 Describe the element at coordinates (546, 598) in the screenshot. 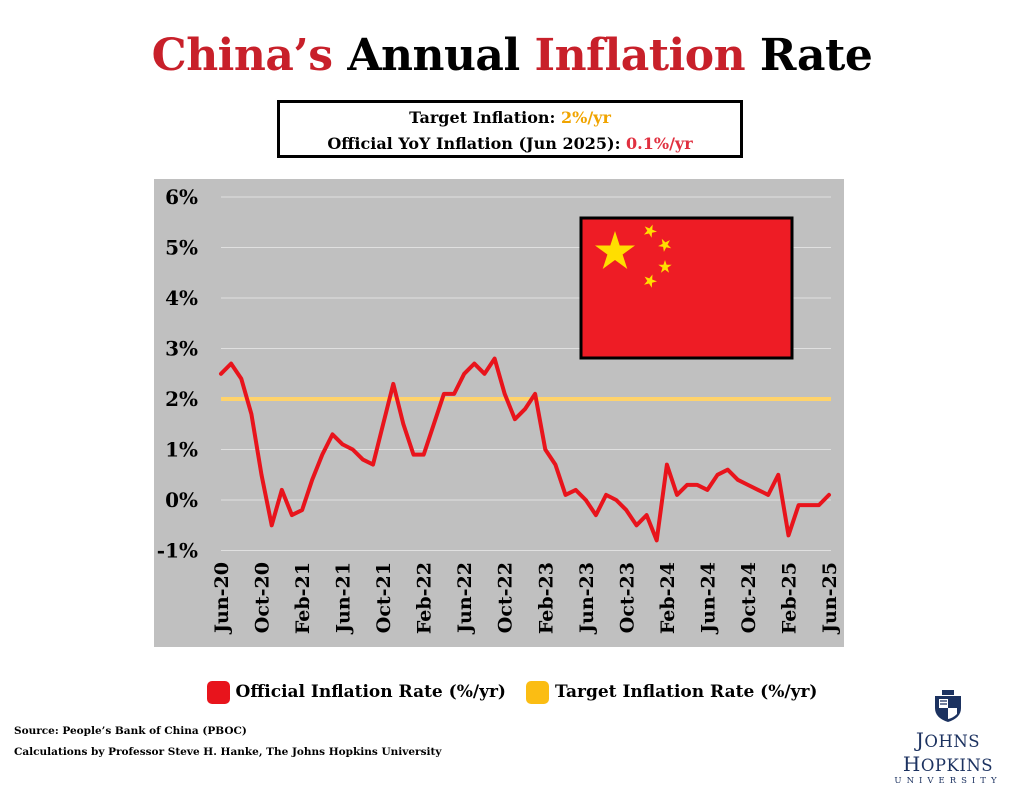

I see `x-tick-label: Feb-23` at that location.